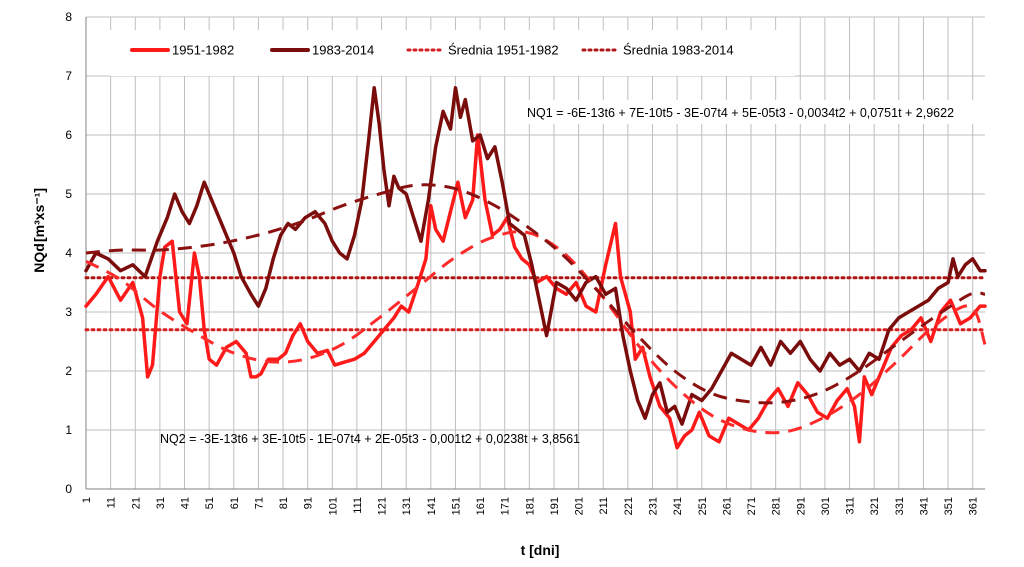 This screenshot has width=1024, height=567. I want to click on x-tick-label: 161, so click(481, 506).